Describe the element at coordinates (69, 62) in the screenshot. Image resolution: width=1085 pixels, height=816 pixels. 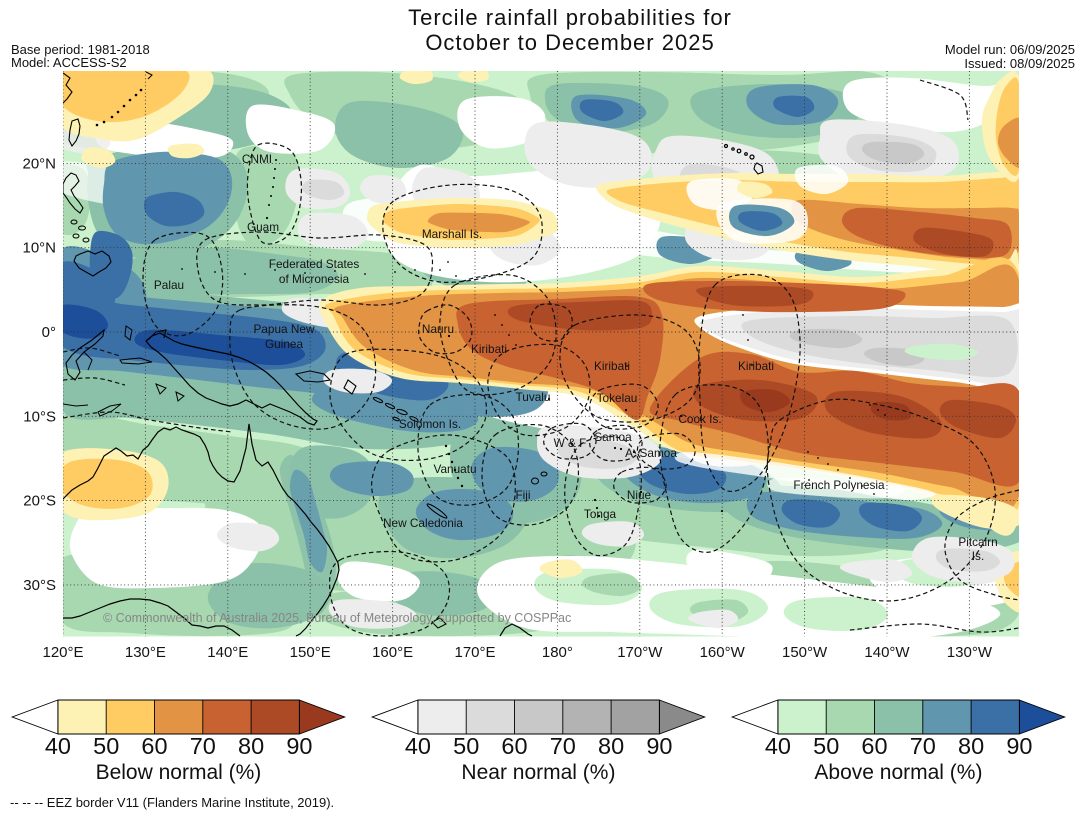
I see `svg-text: Model: ACCESS-S2` at that location.